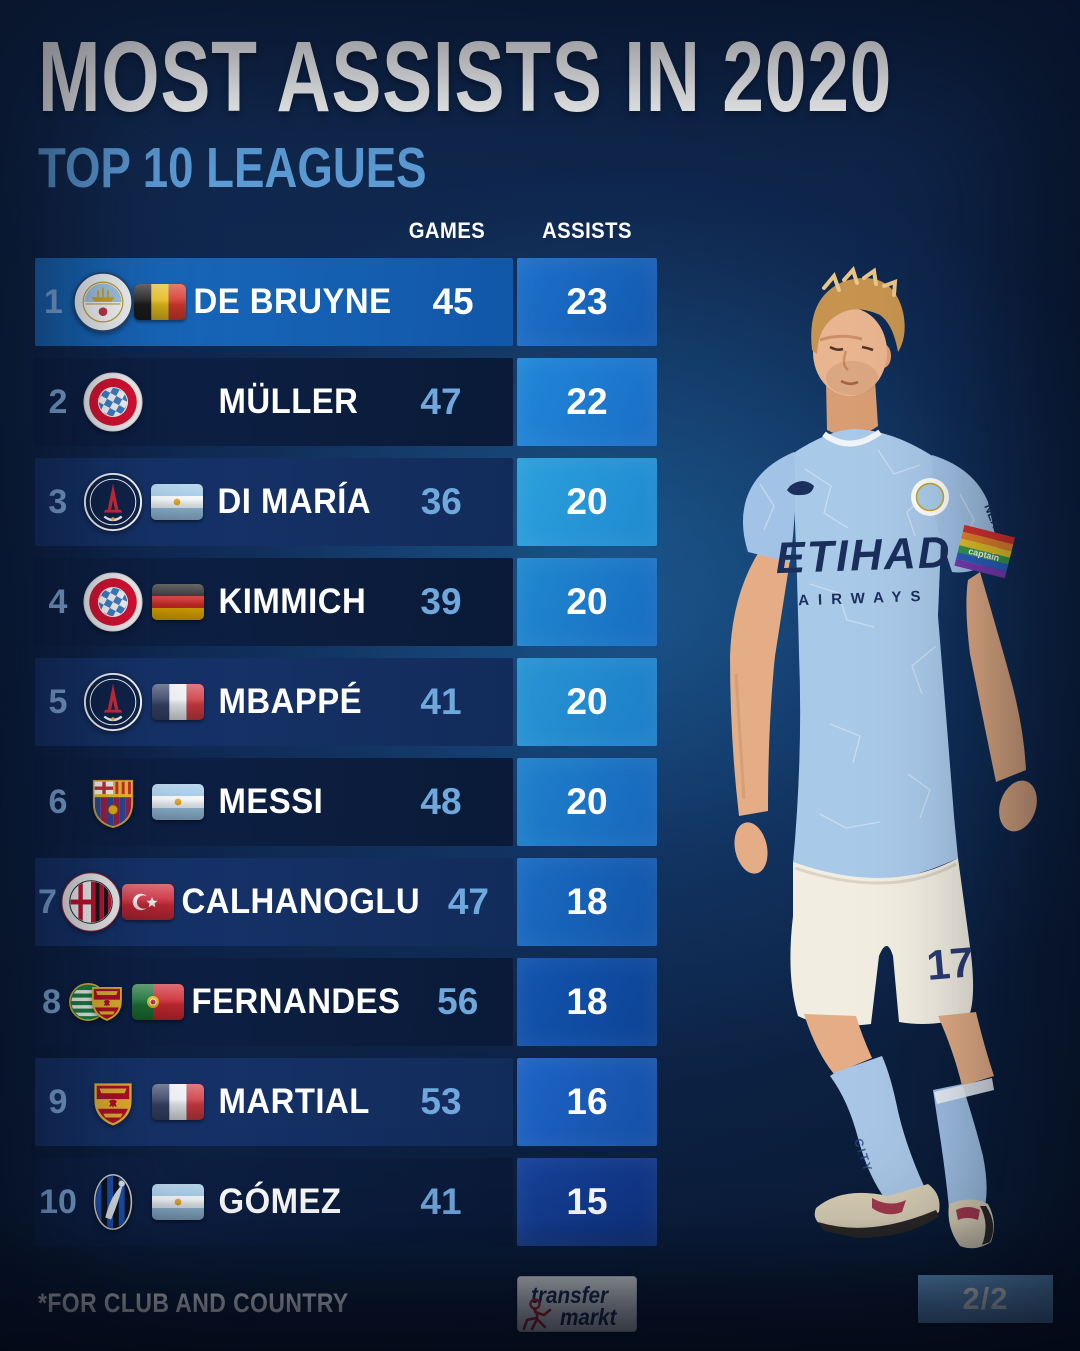 Image resolution: width=1080 pixels, height=1351 pixels. Describe the element at coordinates (587, 230) in the screenshot. I see `assists-column-header: ASSISTS` at that location.